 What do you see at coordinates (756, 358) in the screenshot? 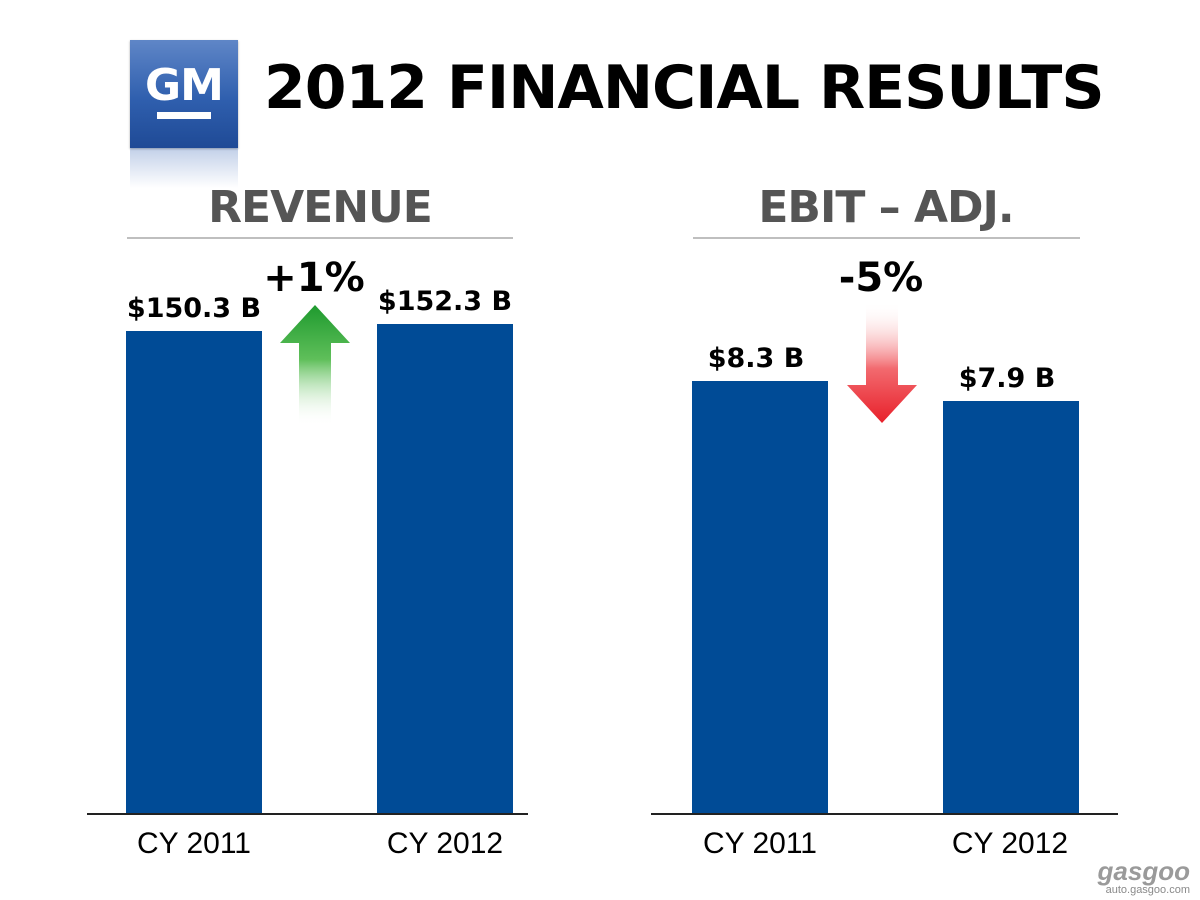
I see `ebit-value-label-cy2011: $8.3 B` at bounding box center [756, 358].